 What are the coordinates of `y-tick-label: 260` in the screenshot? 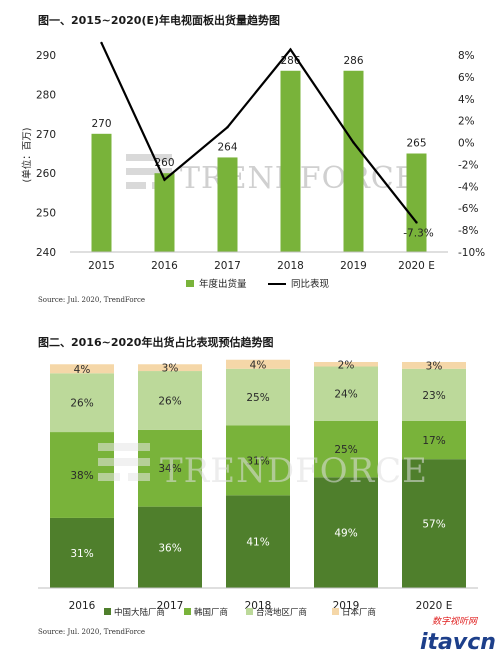 It's located at (46, 174).